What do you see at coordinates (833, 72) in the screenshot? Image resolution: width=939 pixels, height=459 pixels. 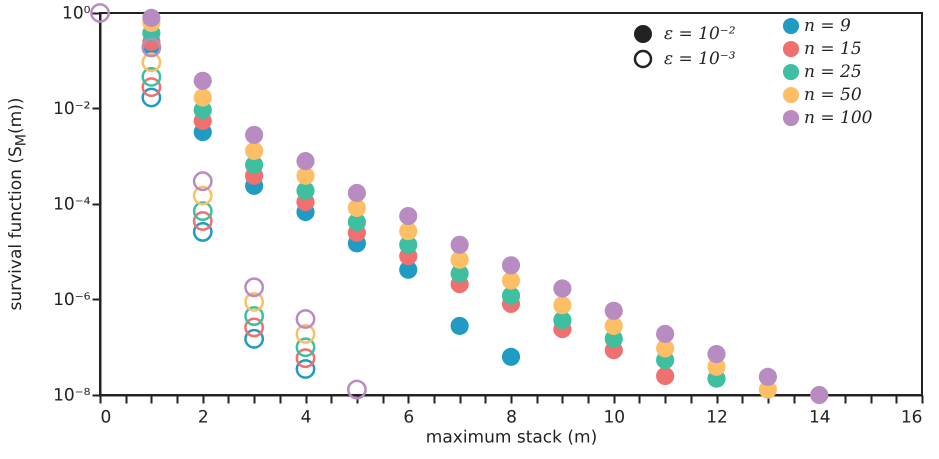 I see `legend-label: n = 25` at bounding box center [833, 72].